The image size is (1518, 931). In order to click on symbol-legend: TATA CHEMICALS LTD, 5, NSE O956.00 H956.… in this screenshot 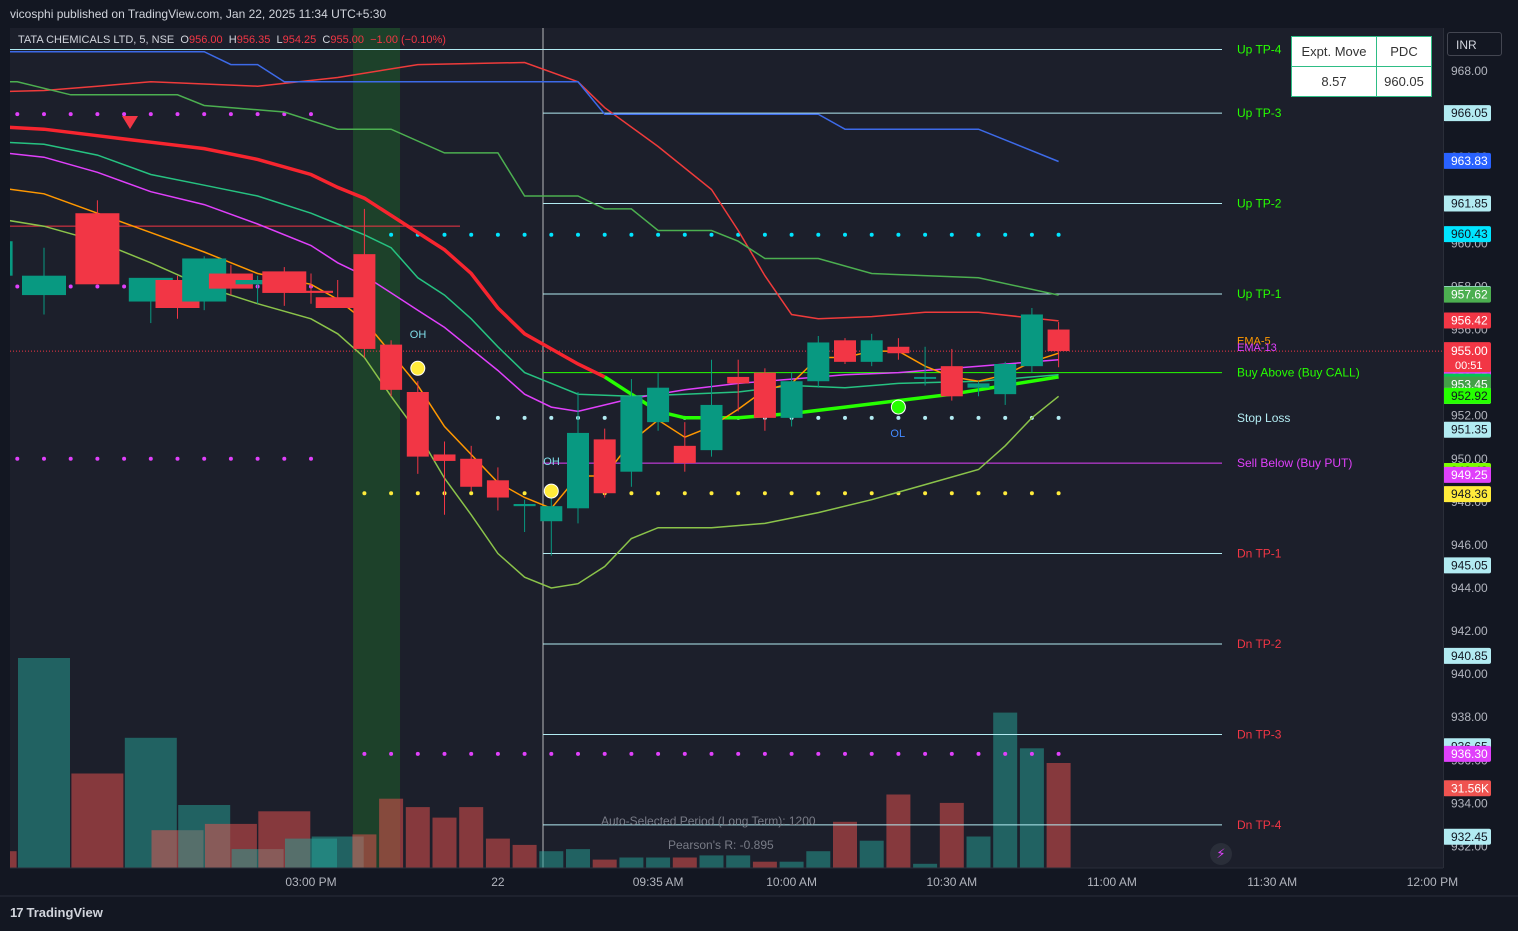, I will do `click(232, 40)`.